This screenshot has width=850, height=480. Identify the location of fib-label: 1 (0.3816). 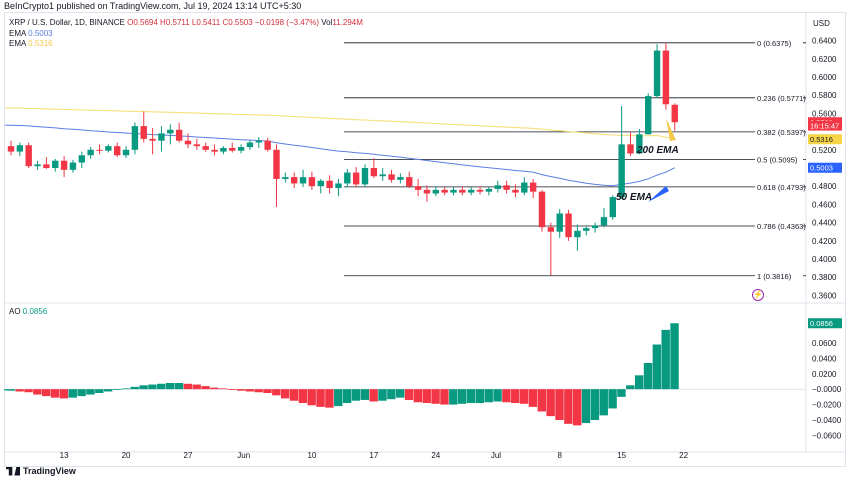
(774, 276).